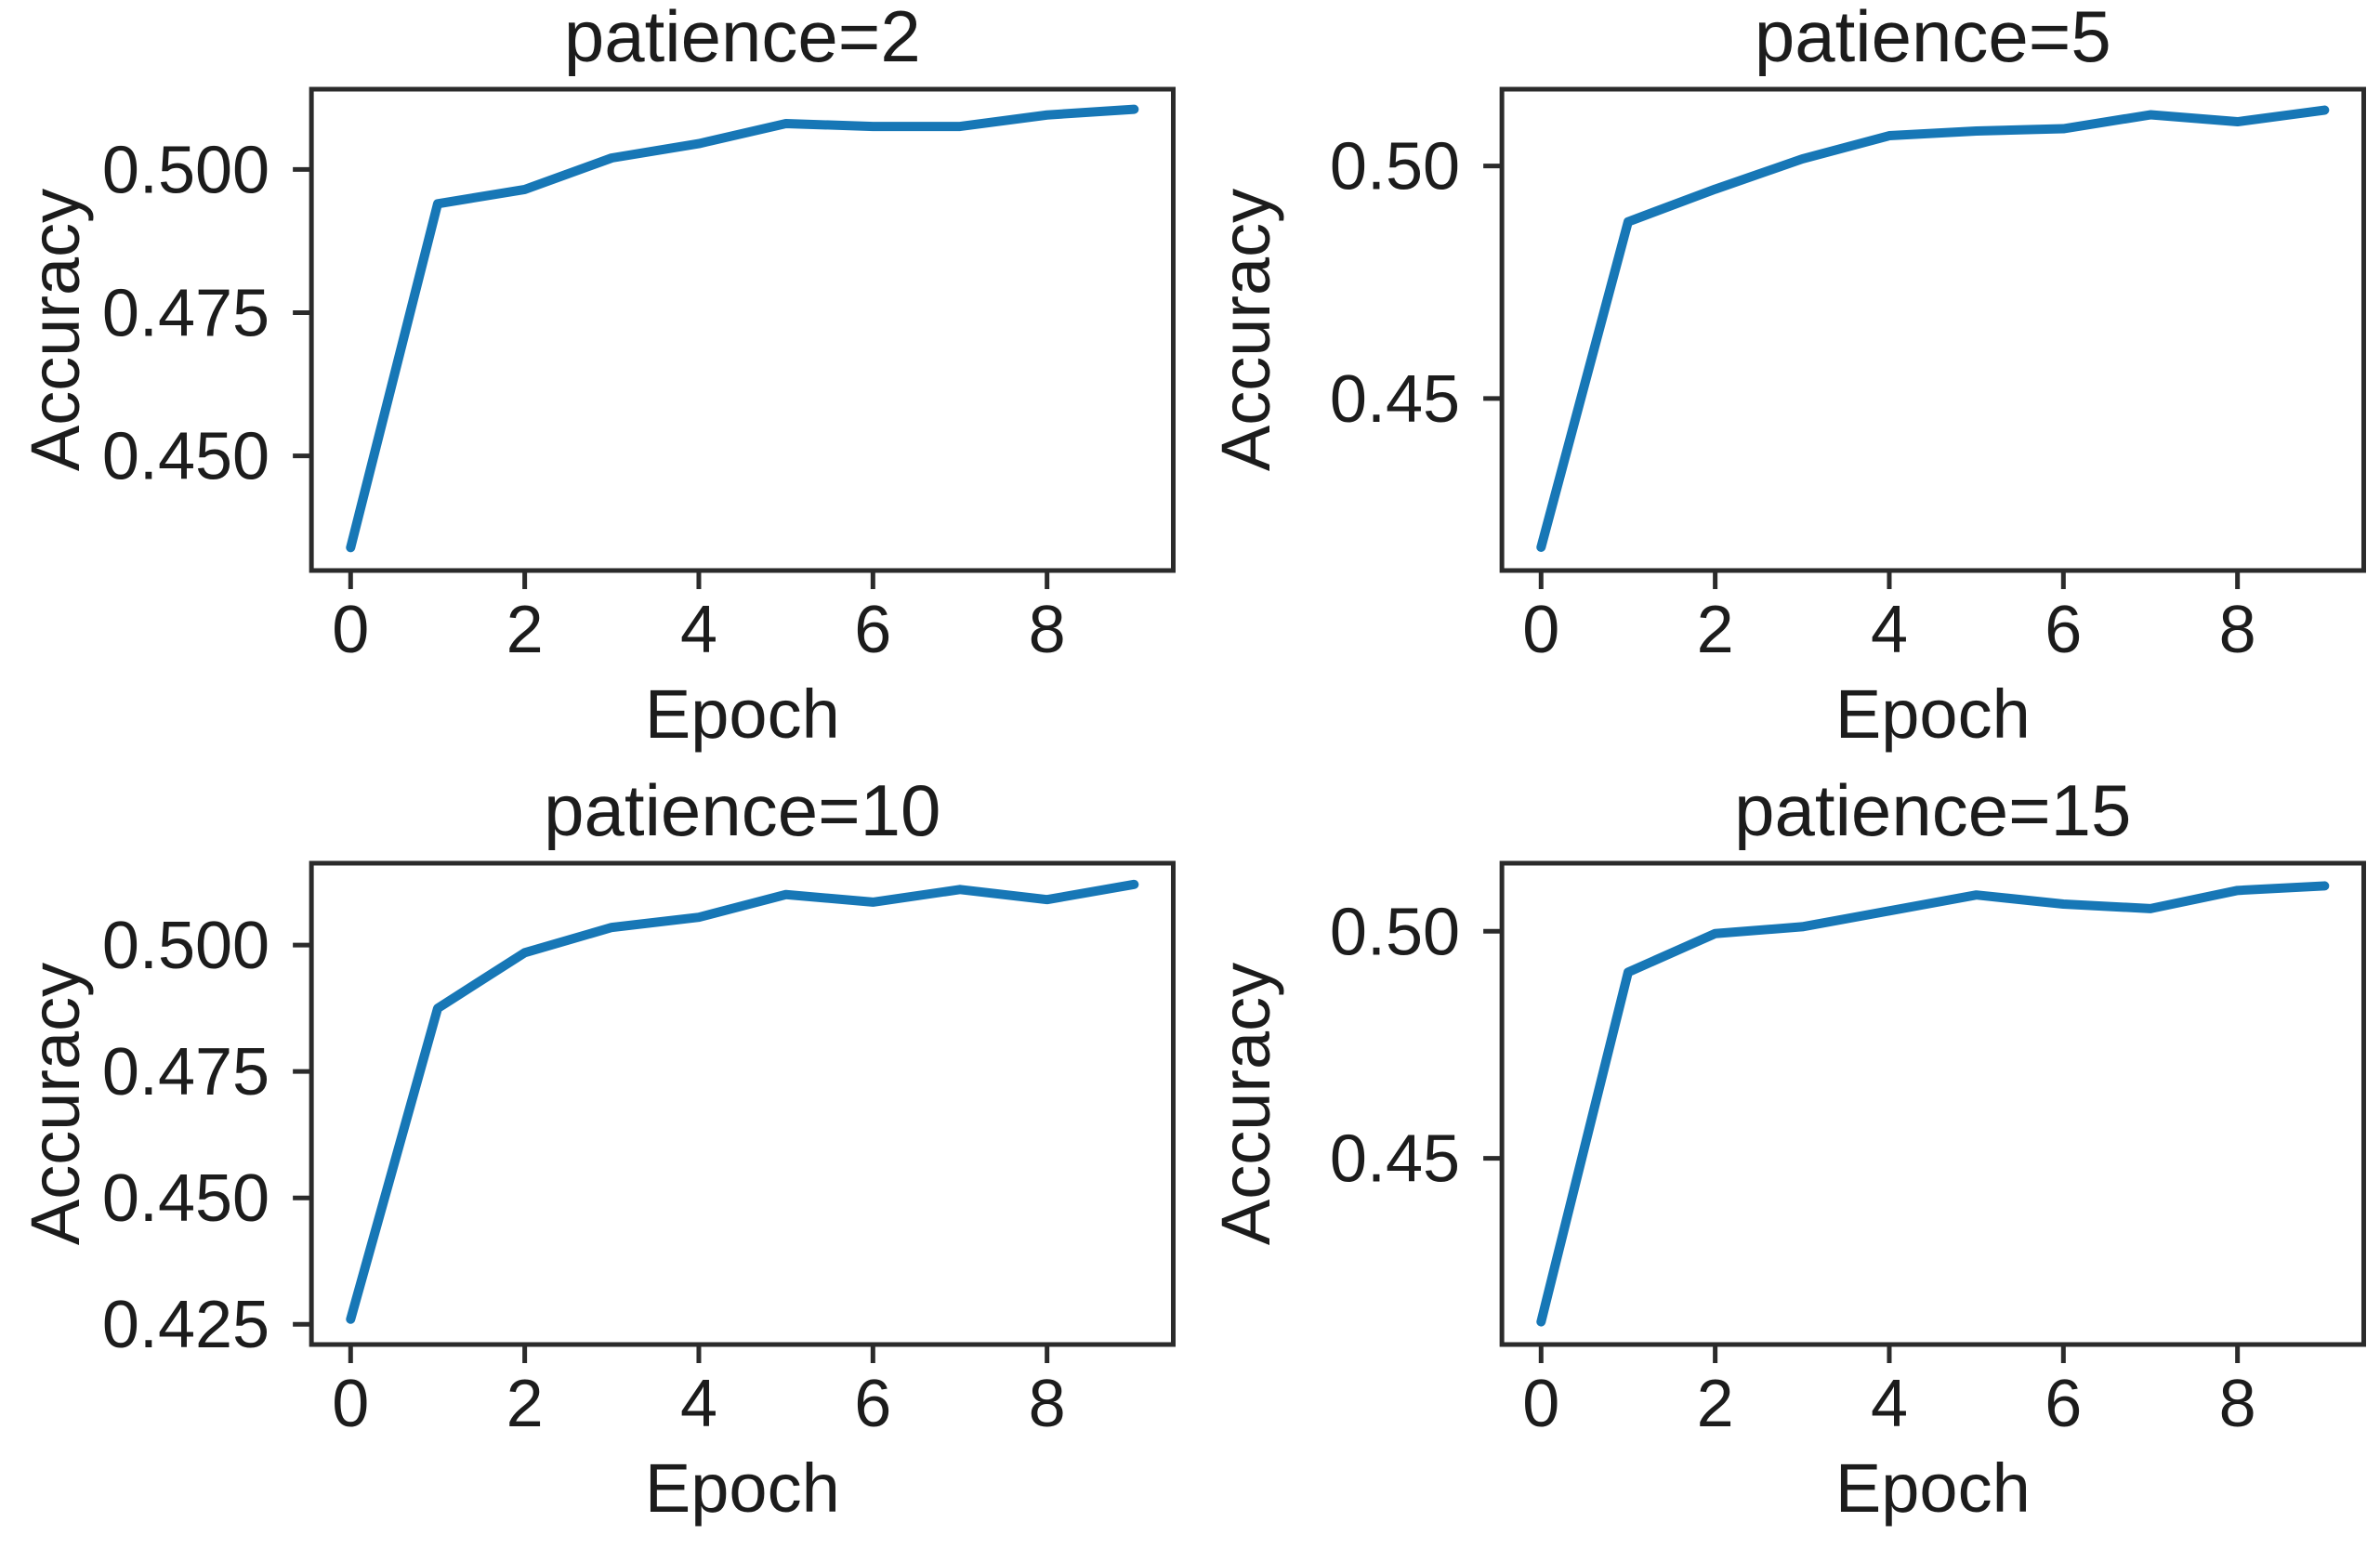 Image resolution: width=2380 pixels, height=1548 pixels. I want to click on chart-title: patience=5, so click(1932, 38).